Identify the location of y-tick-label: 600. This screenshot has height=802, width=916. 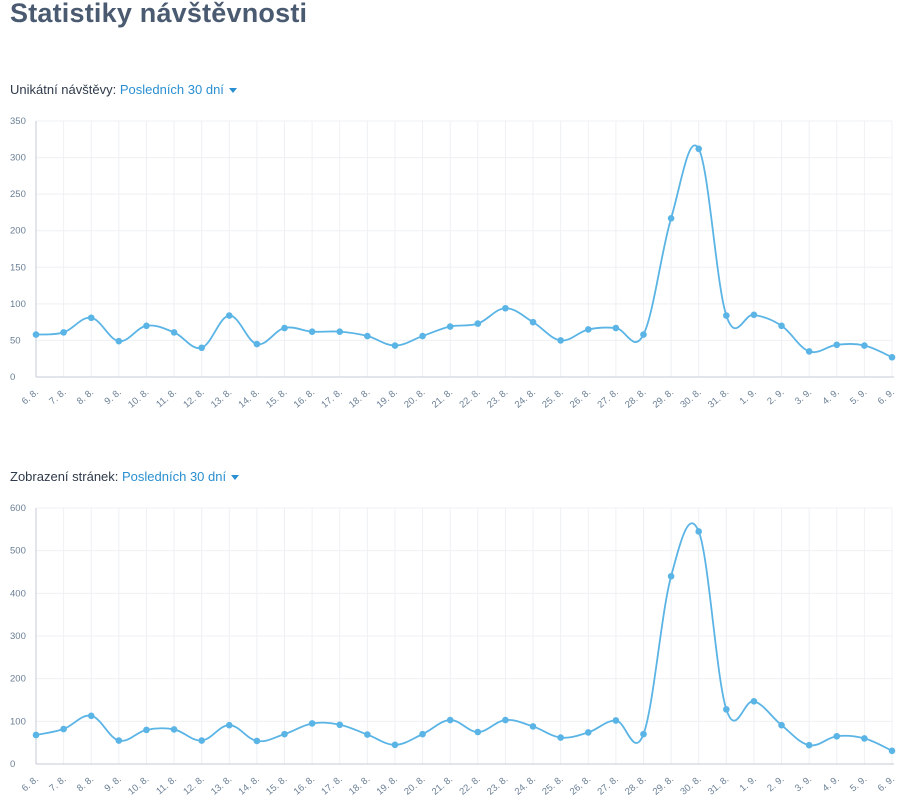
(18, 508).